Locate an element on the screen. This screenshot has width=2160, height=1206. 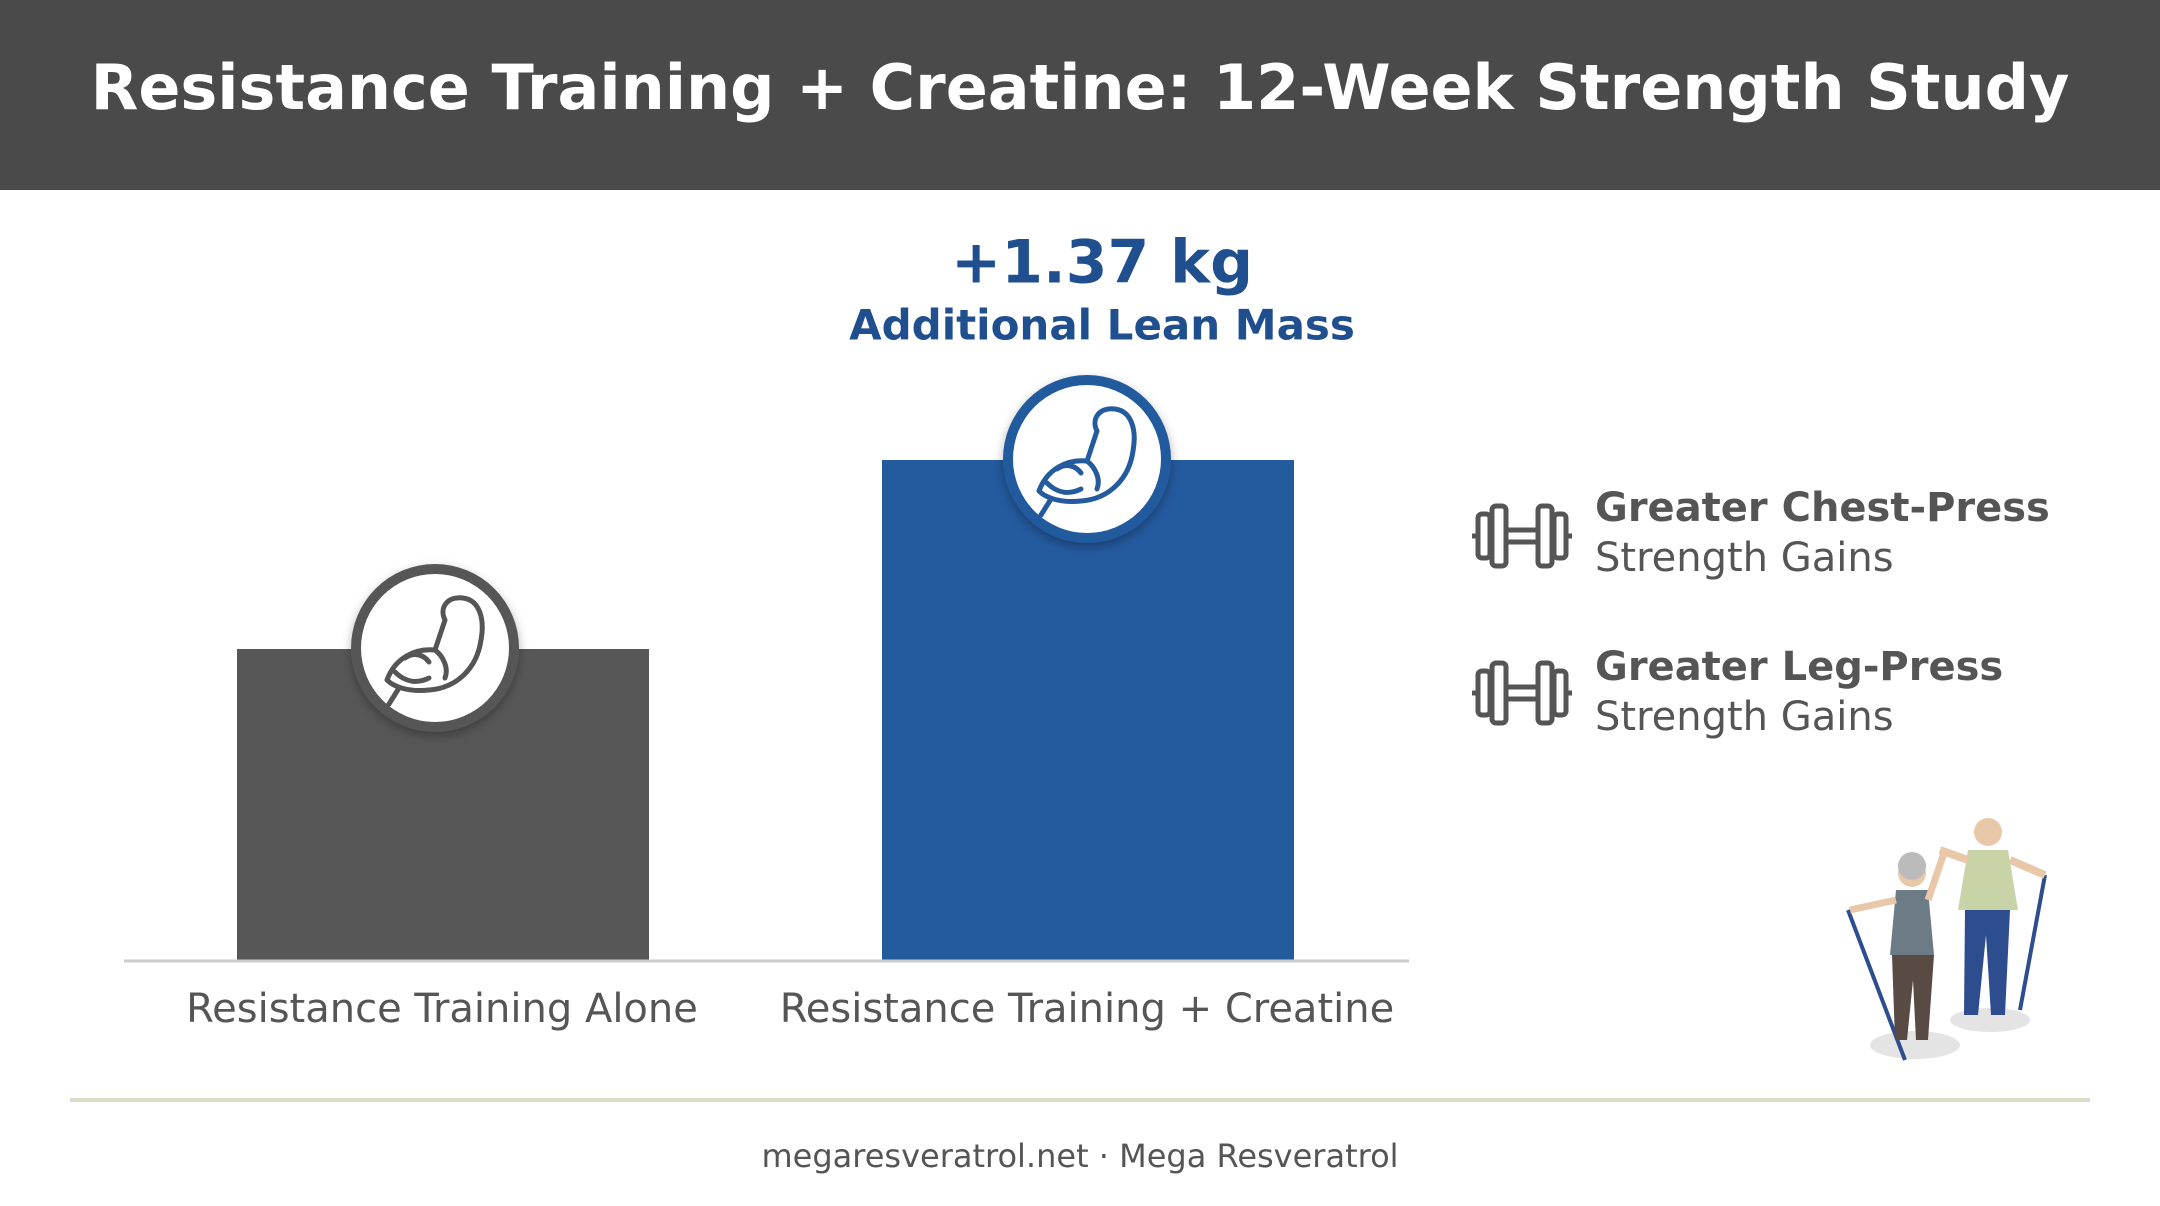
couple-illustration is located at coordinates (1946, 939).